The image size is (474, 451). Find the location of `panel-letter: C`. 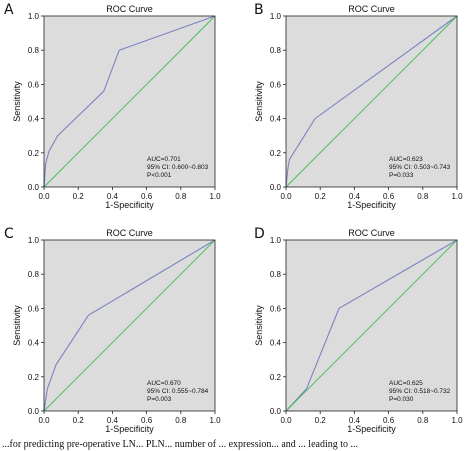

panel-letter: C is located at coordinates (9, 234).